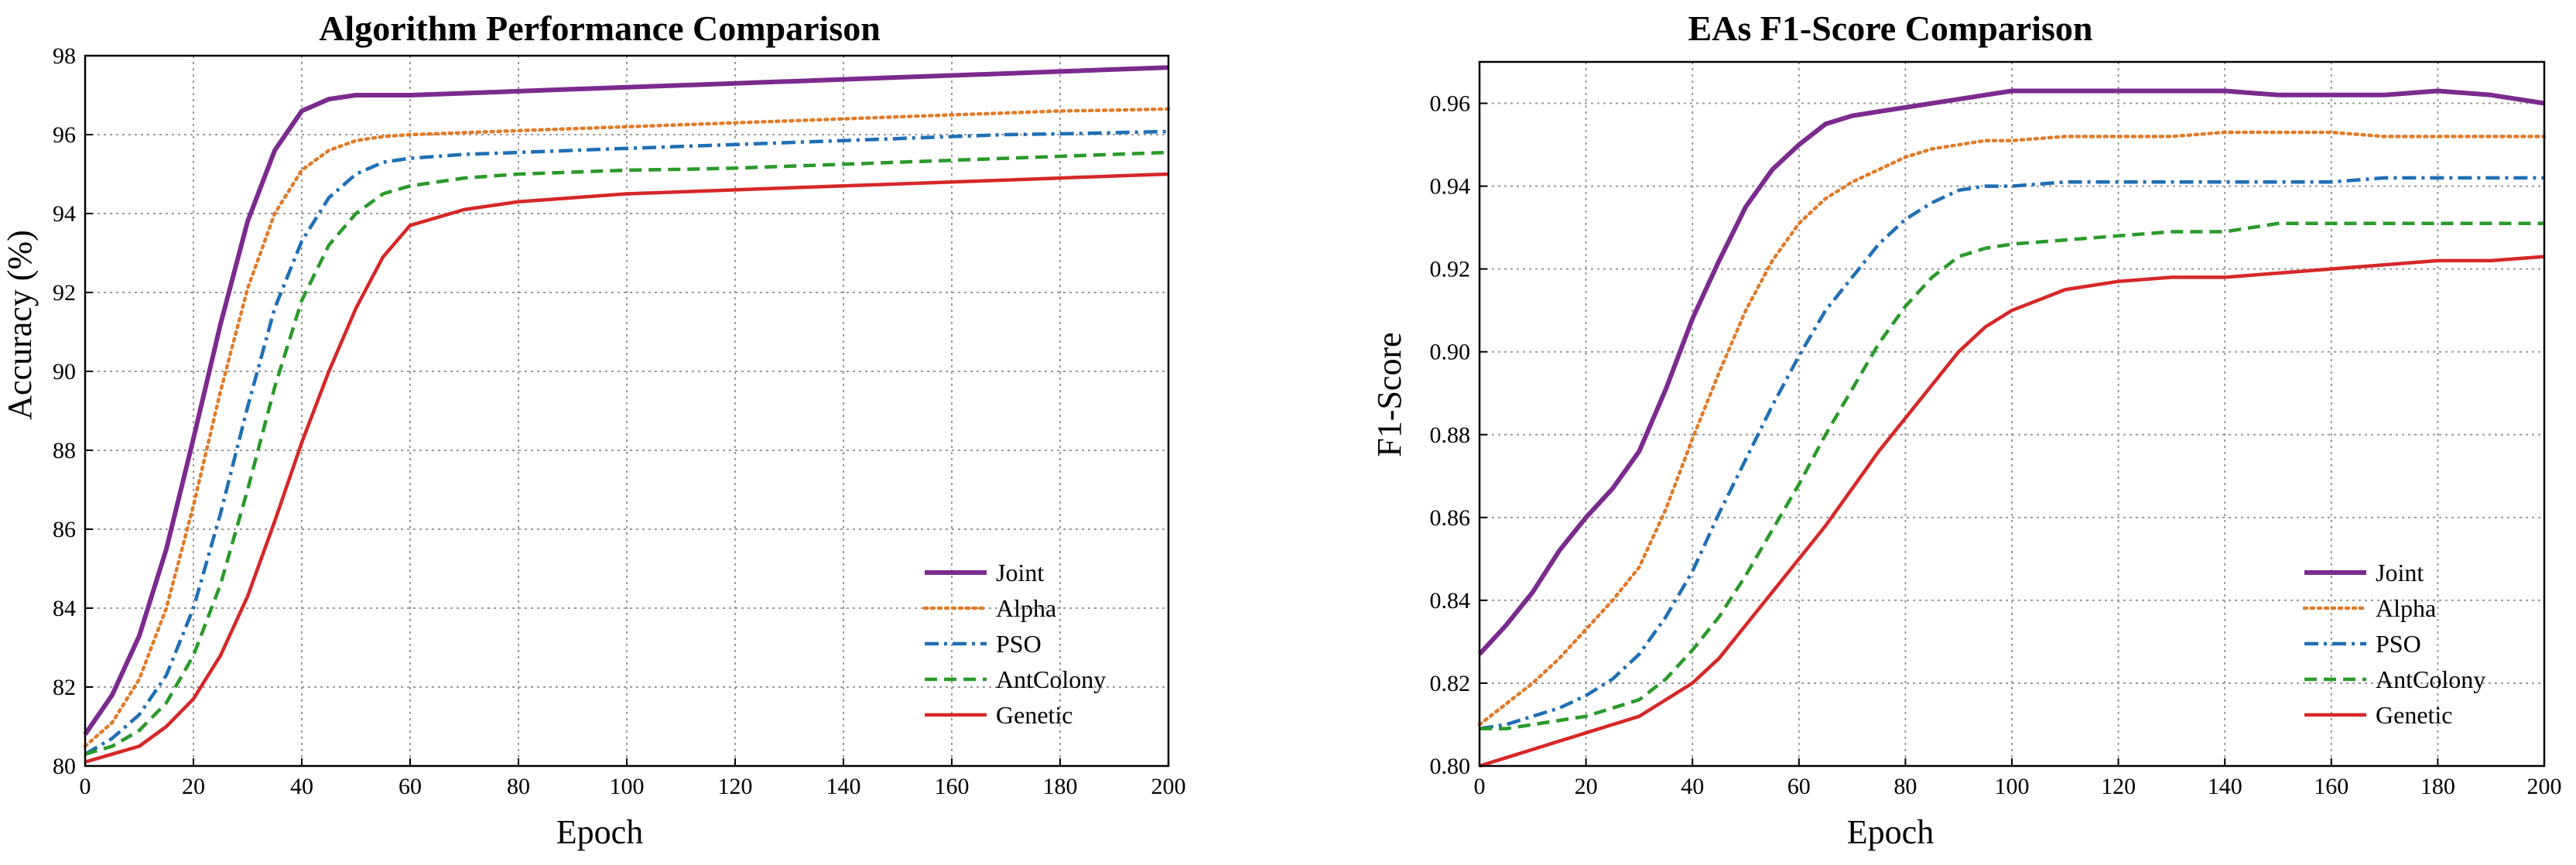  Describe the element at coordinates (1451, 766) in the screenshot. I see `y-tick-label: 0.80` at that location.